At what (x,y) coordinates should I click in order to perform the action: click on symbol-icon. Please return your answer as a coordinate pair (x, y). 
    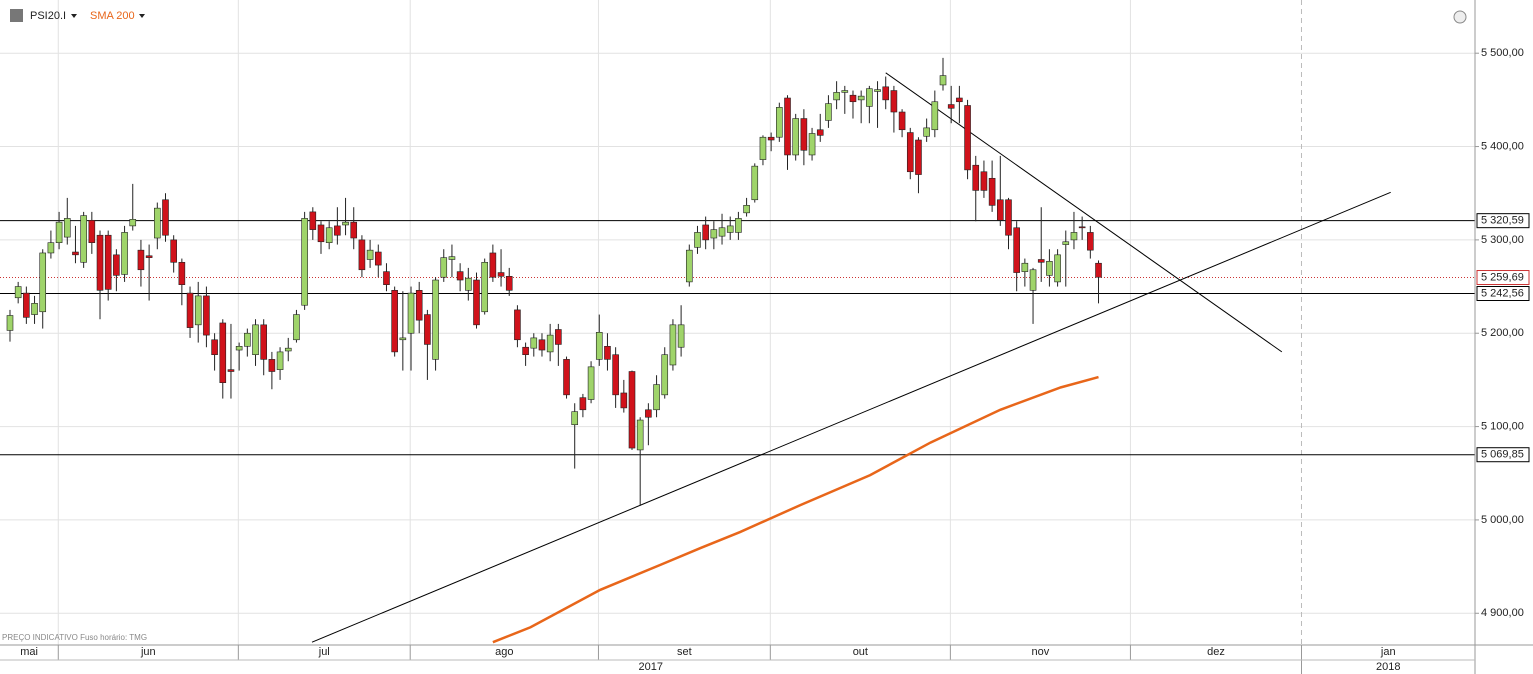
    Looking at the image, I should click on (16, 15).